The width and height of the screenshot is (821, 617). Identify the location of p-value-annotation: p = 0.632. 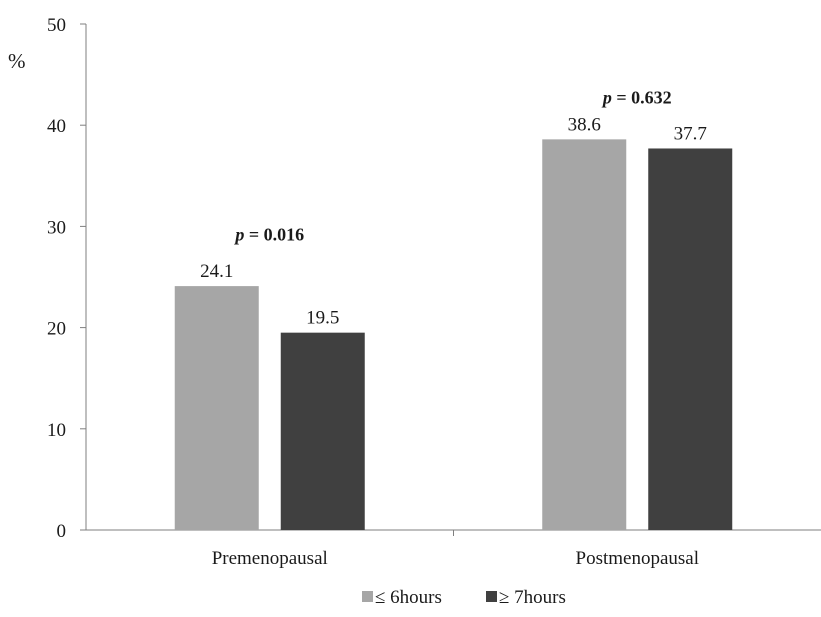
(636, 97).